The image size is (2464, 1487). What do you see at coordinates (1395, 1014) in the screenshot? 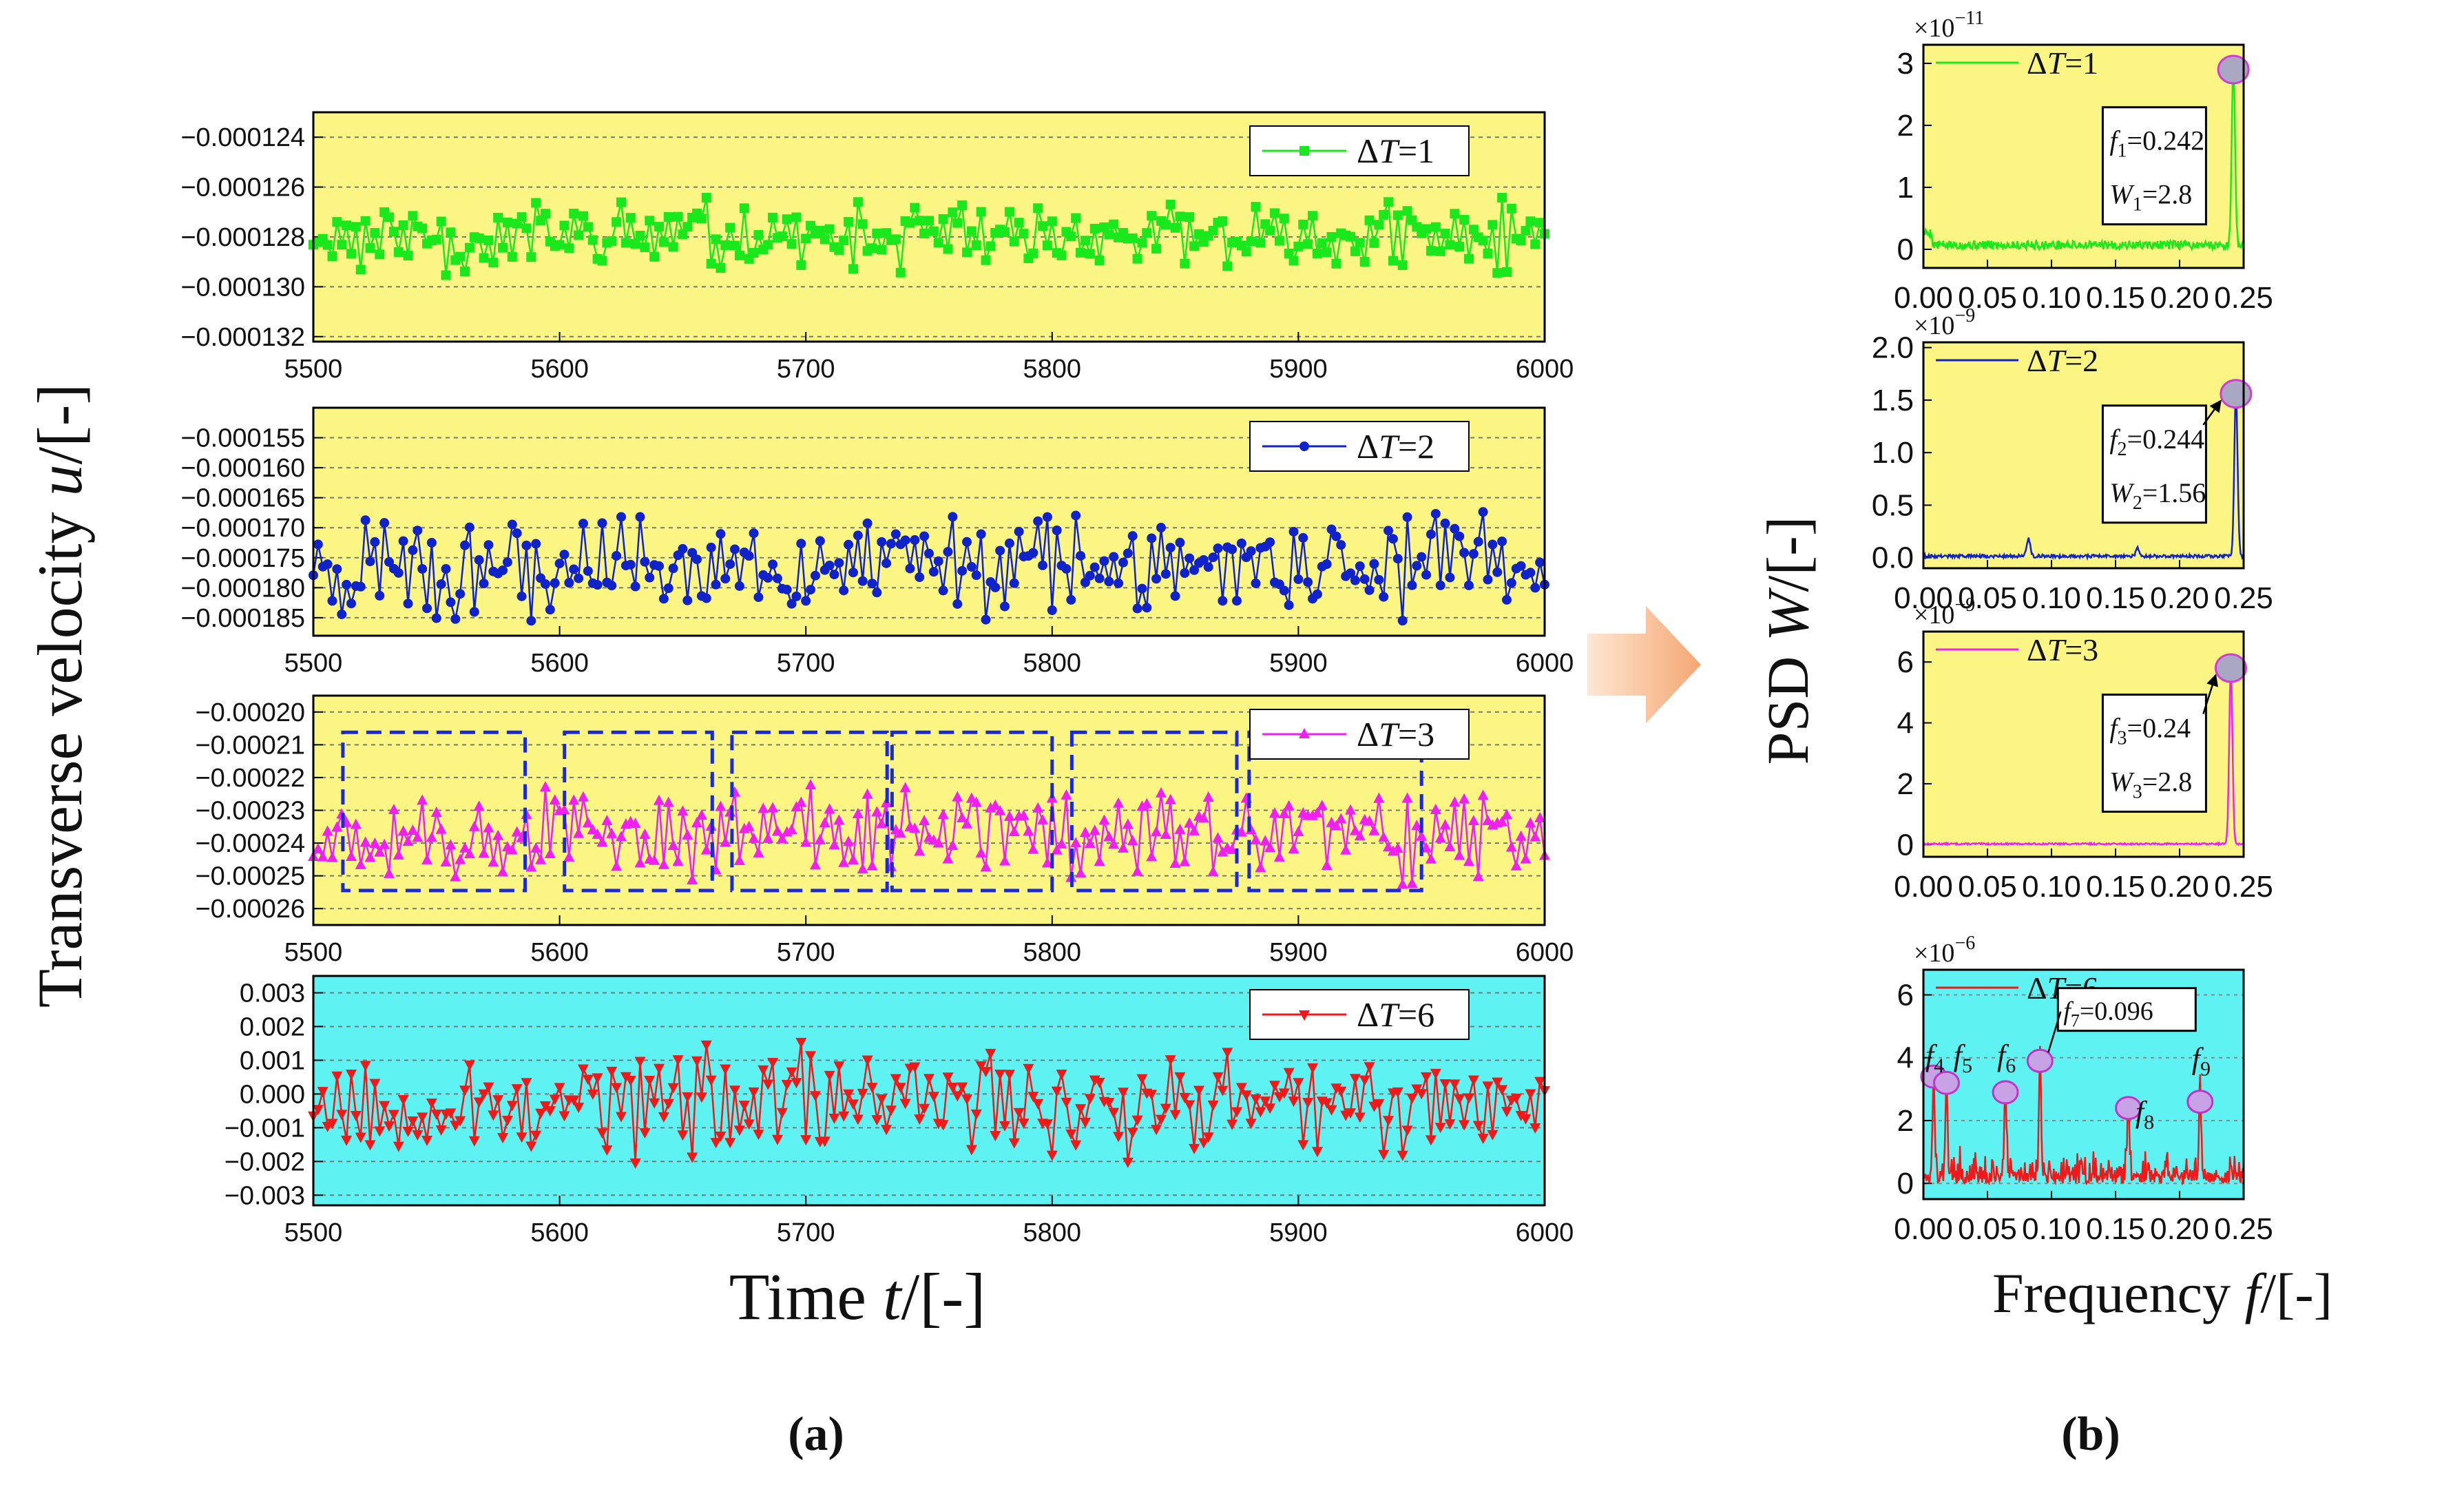
I see `legend-label: ΔT=6` at bounding box center [1395, 1014].